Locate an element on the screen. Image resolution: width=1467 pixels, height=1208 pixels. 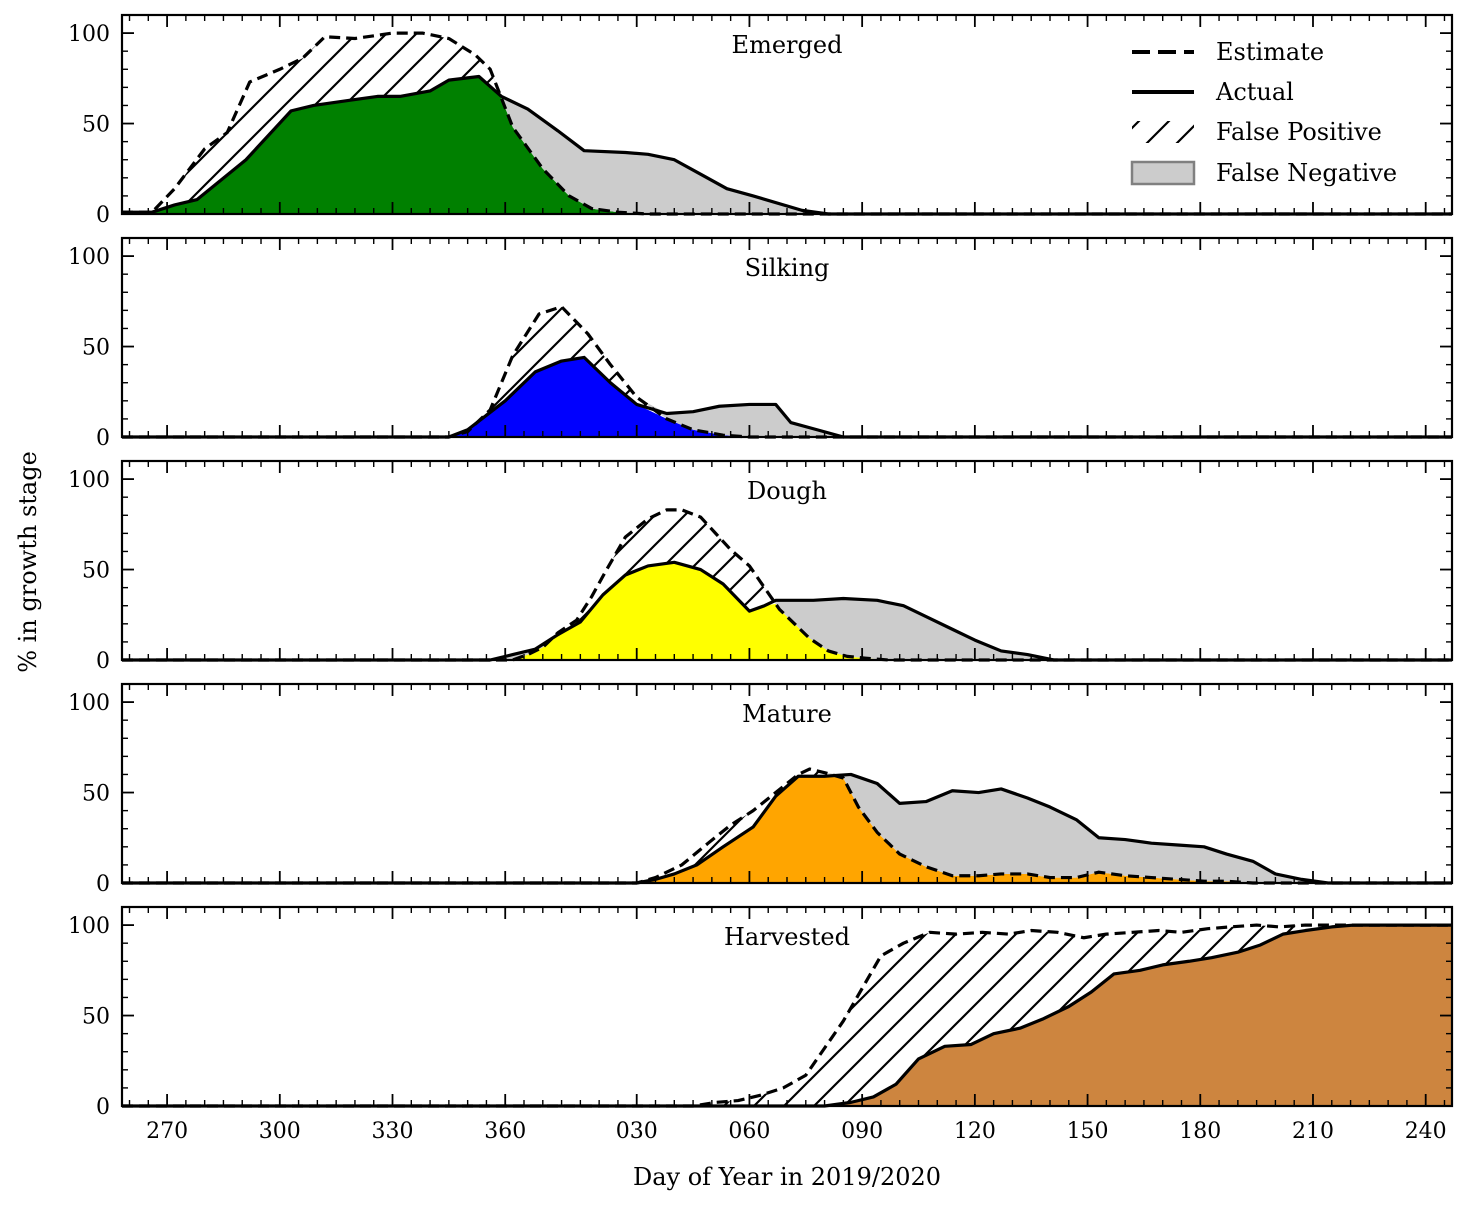
x-tick-label: 060 is located at coordinates (749, 1131).